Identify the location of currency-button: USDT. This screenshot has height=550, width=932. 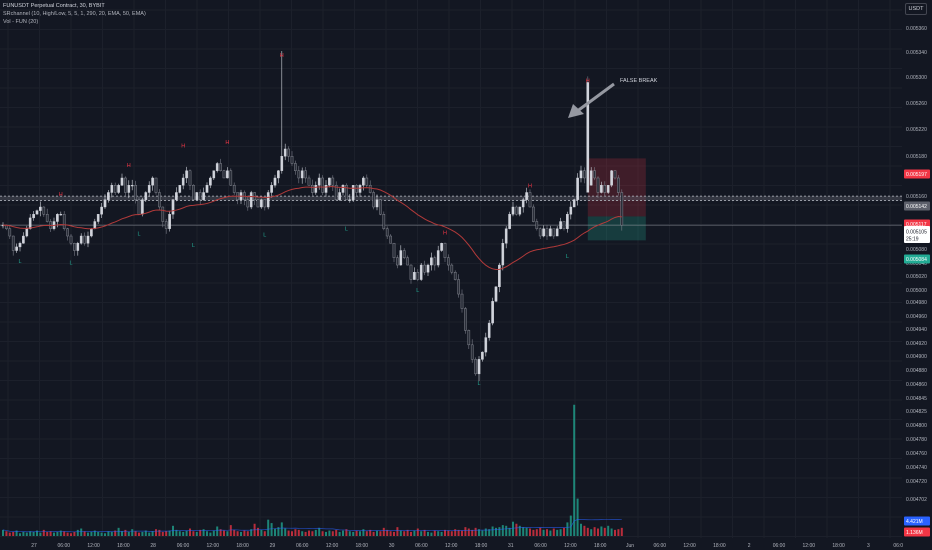
(916, 9).